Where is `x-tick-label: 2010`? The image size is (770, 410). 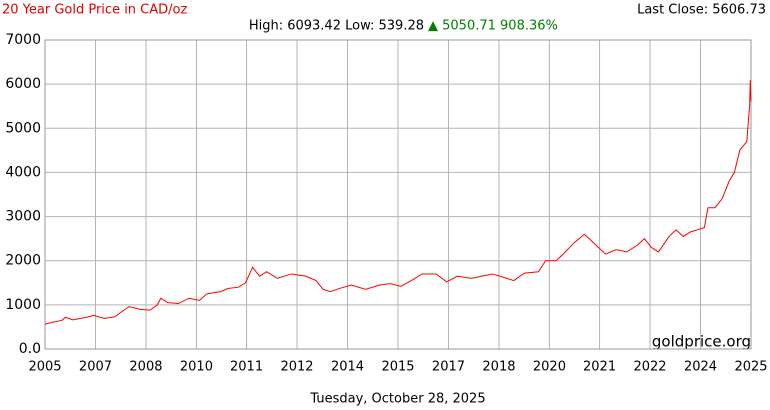
x-tick-label: 2010 is located at coordinates (196, 367).